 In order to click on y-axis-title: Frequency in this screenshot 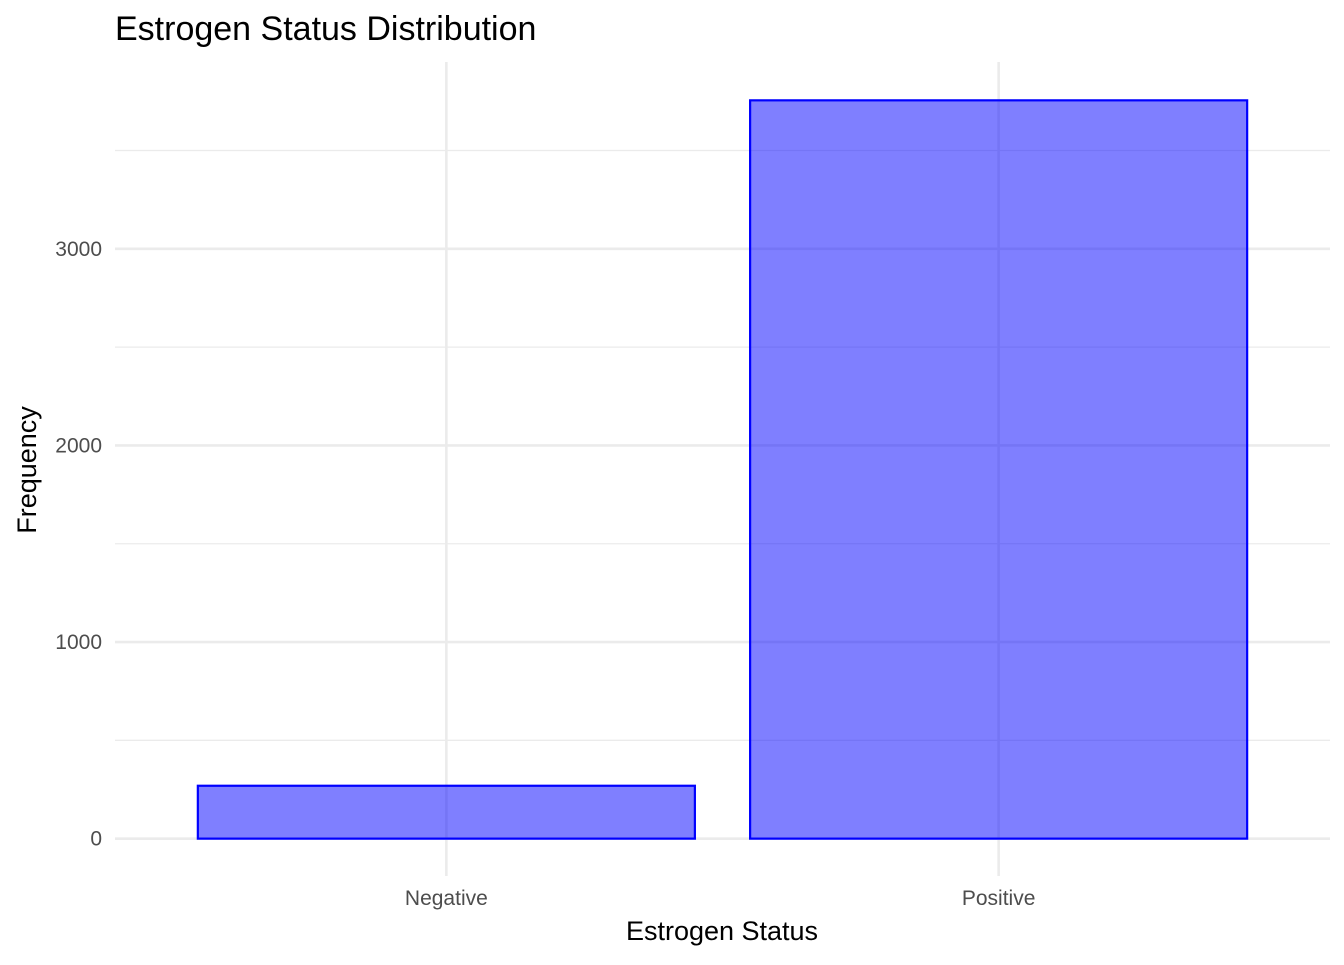, I will do `click(27, 470)`.